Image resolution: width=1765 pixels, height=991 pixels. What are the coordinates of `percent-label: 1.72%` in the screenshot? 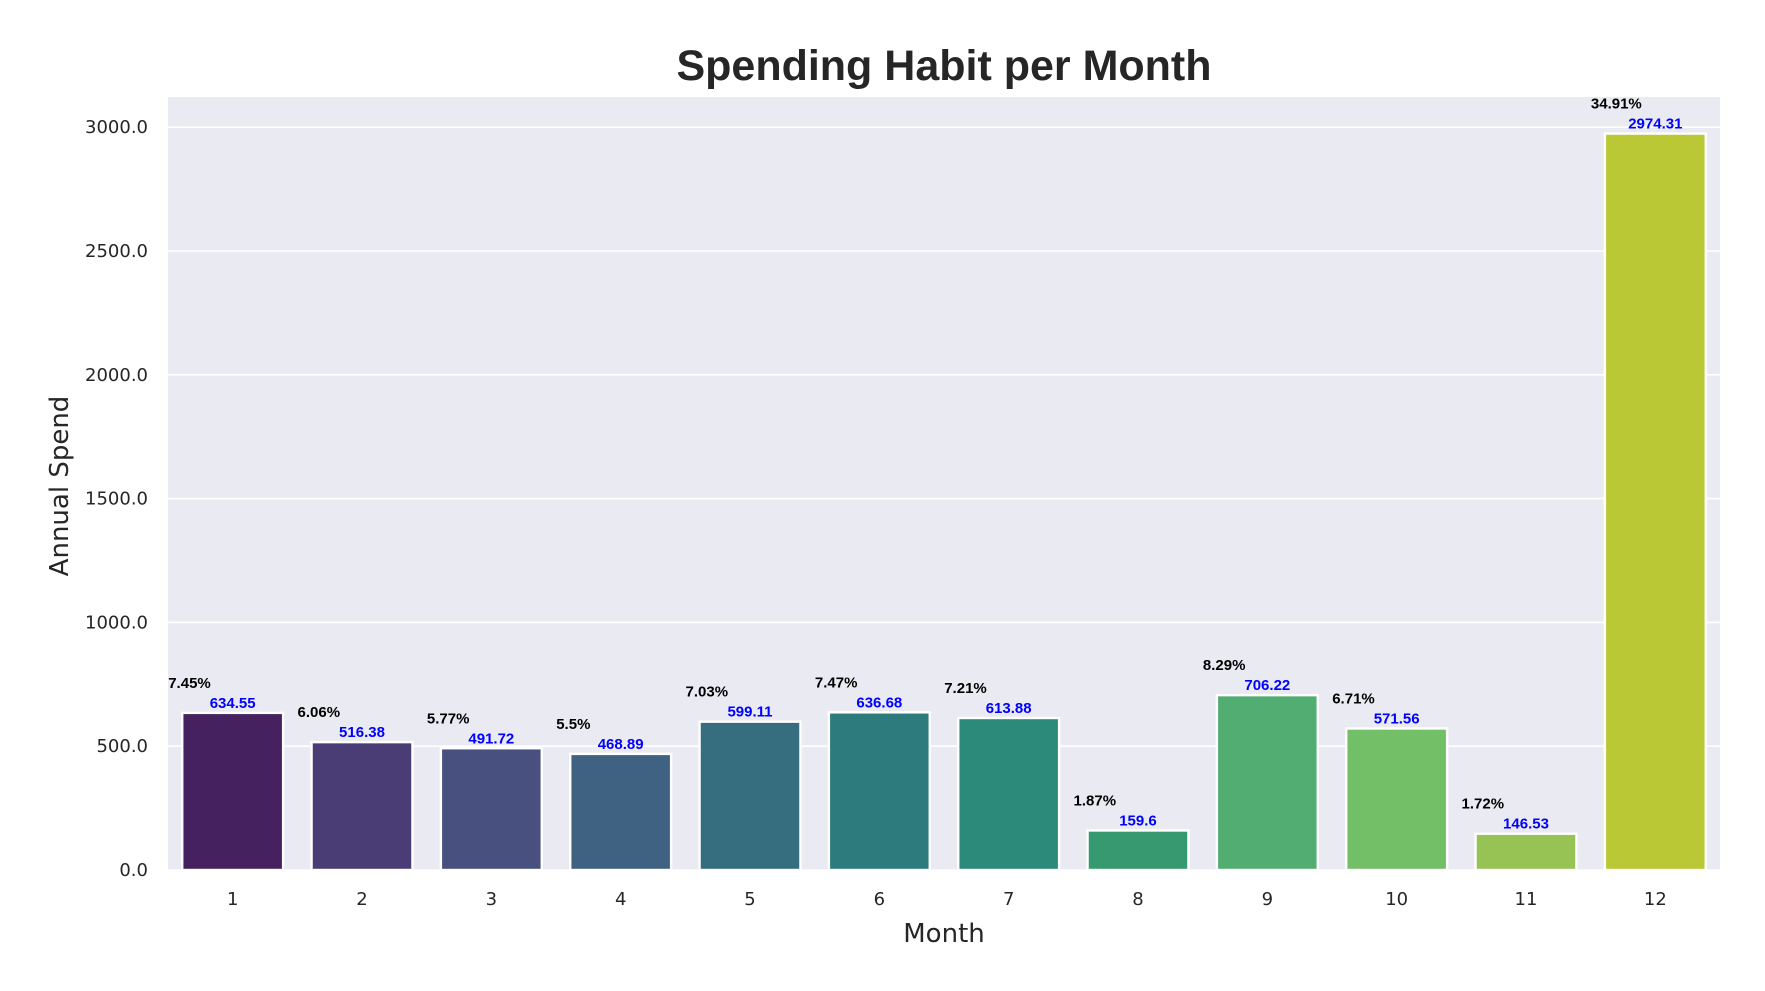 It's located at (1483, 804).